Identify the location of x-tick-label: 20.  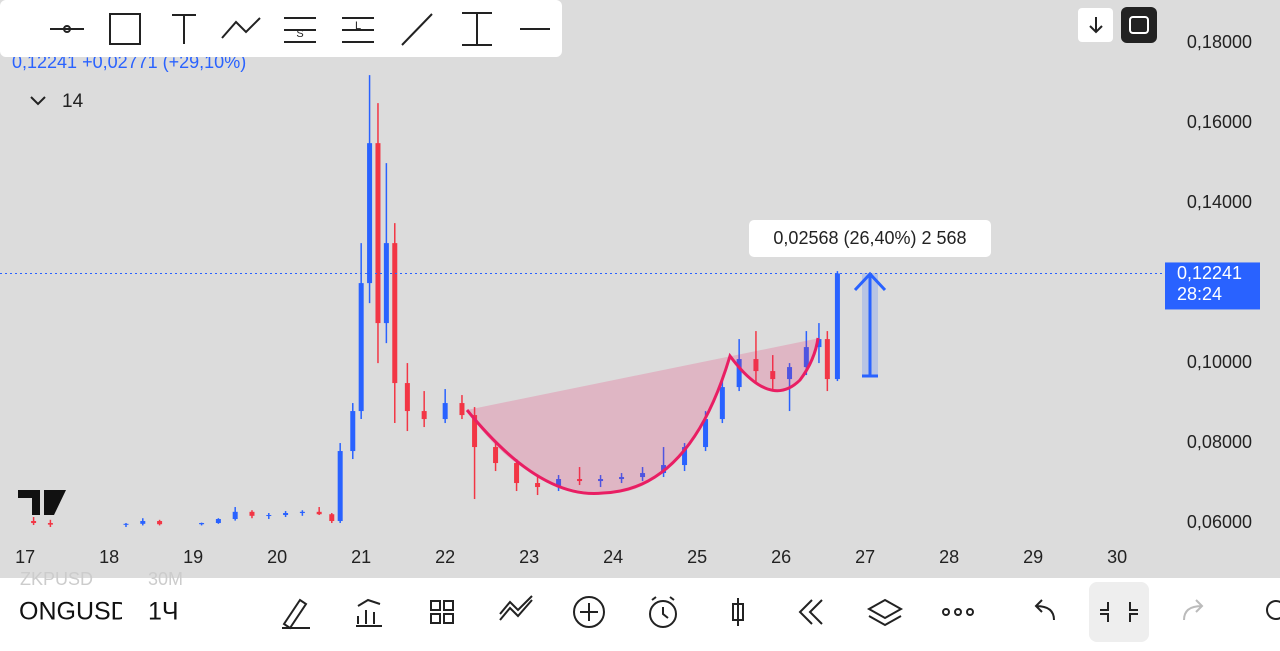
(277, 557).